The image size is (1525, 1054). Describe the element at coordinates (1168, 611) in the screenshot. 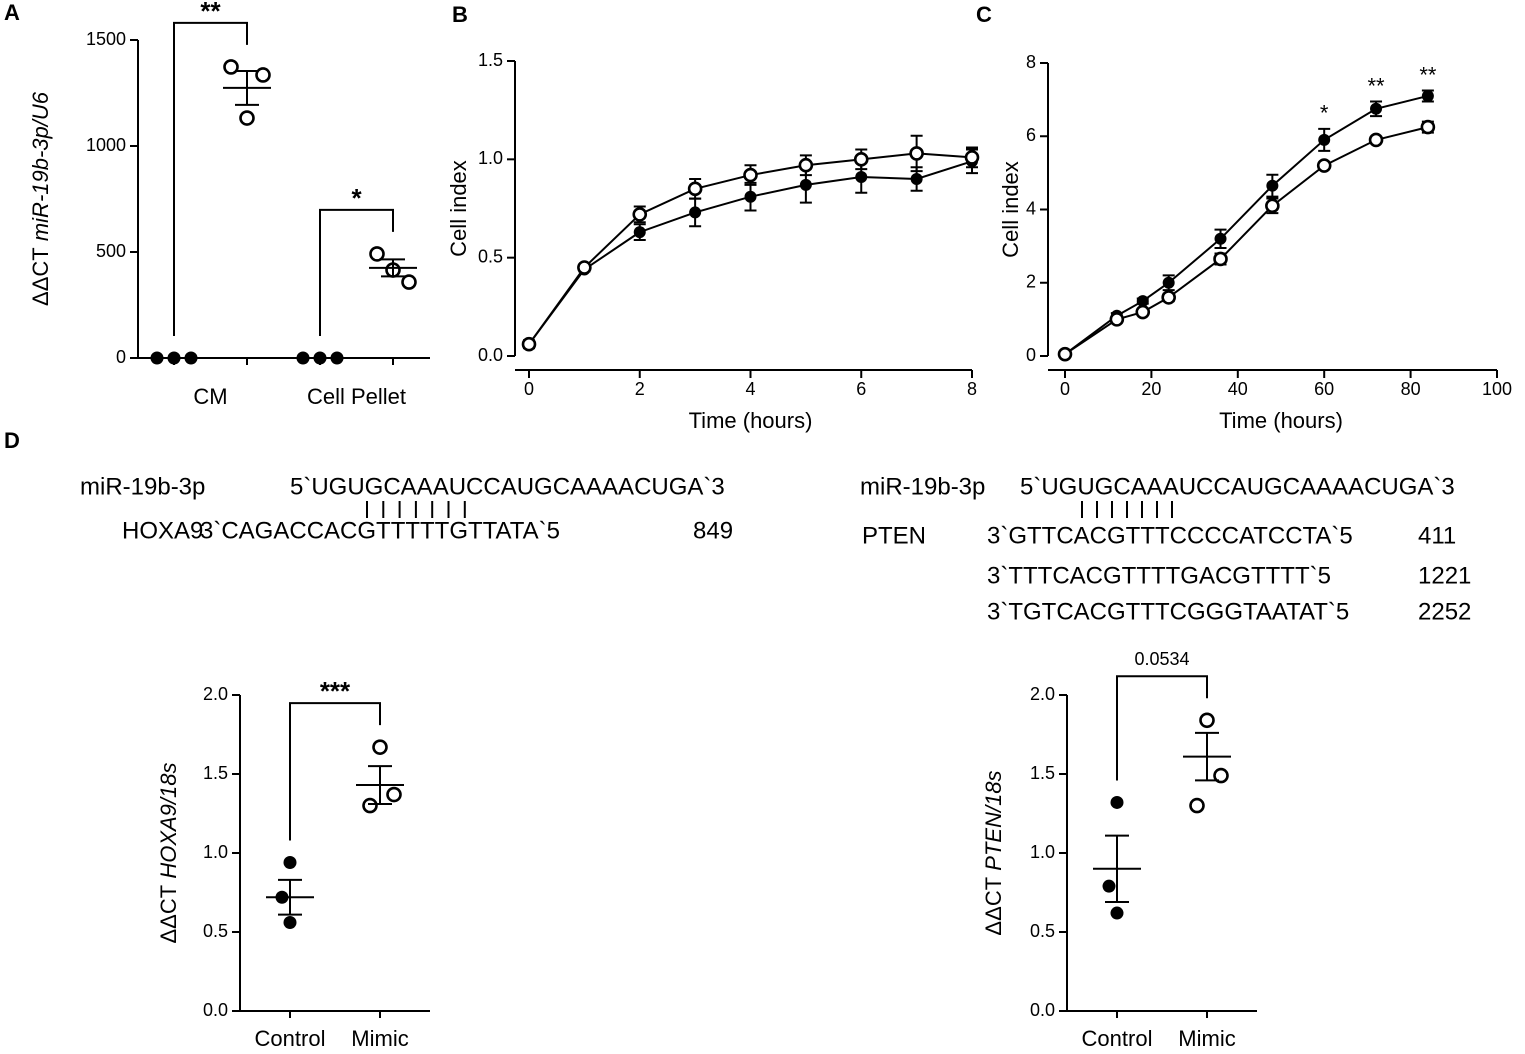

I see `target-sequence: 3`TGTCACGTTTCGGGTAATAT`5` at that location.